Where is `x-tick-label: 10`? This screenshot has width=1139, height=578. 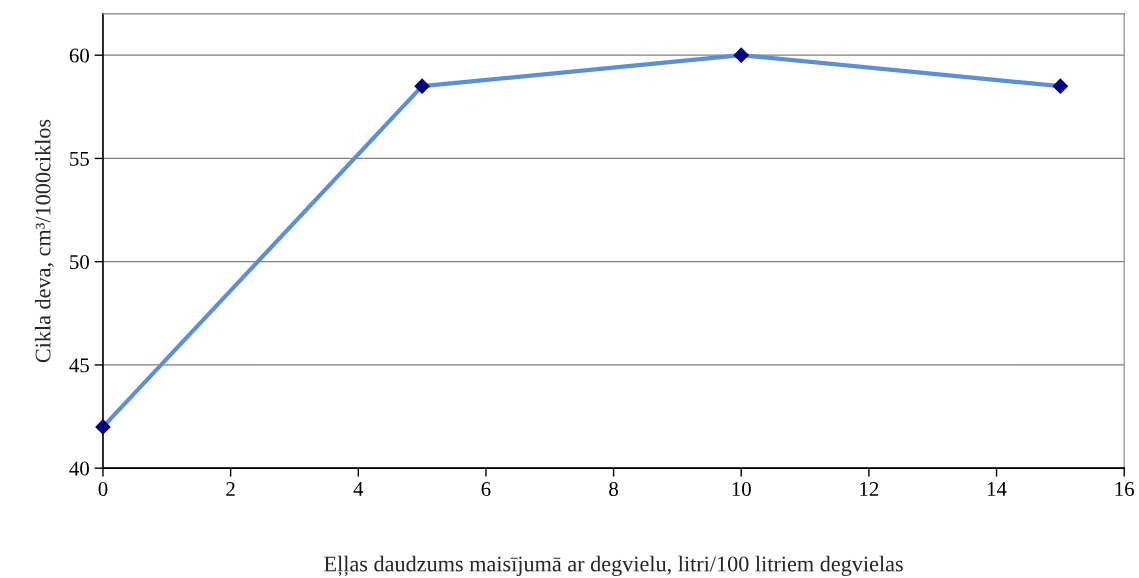
x-tick-label: 10 is located at coordinates (741, 489).